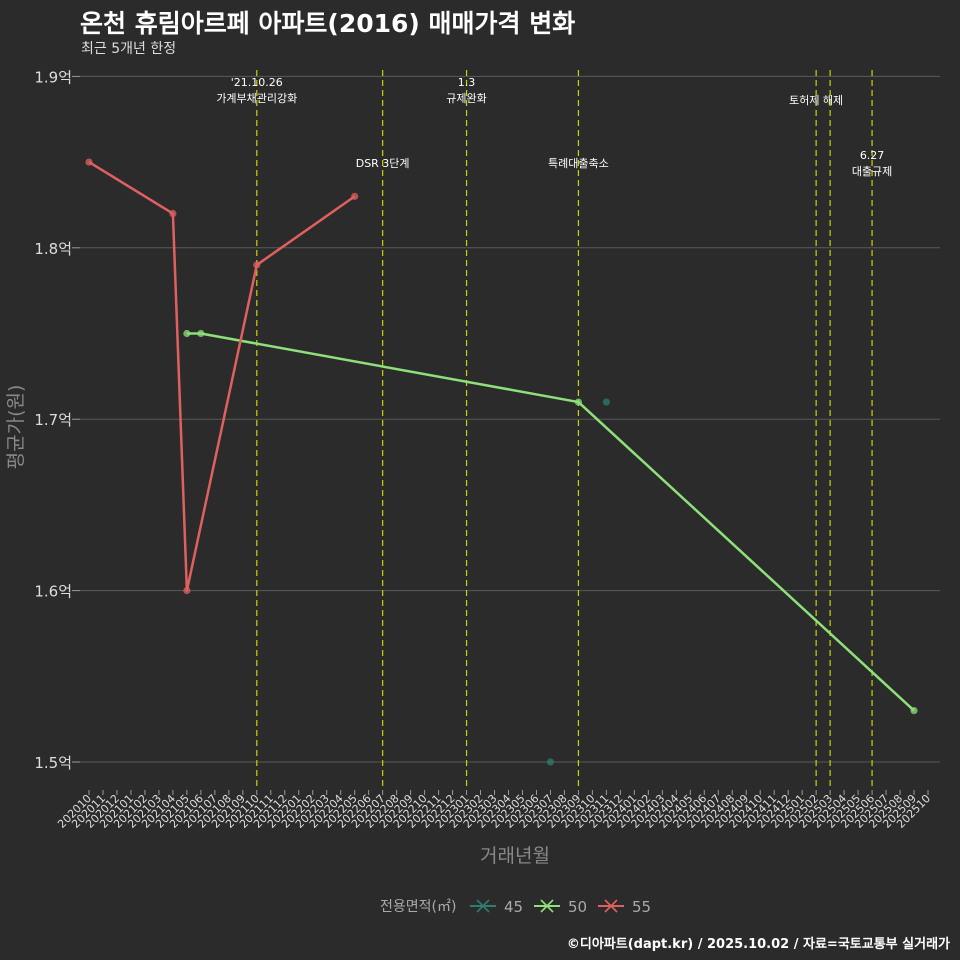 This screenshot has width=960, height=960. I want to click on chart-title: 온천 휴림아르페 아파트(2016) 매매가격 변화, so click(328, 23).